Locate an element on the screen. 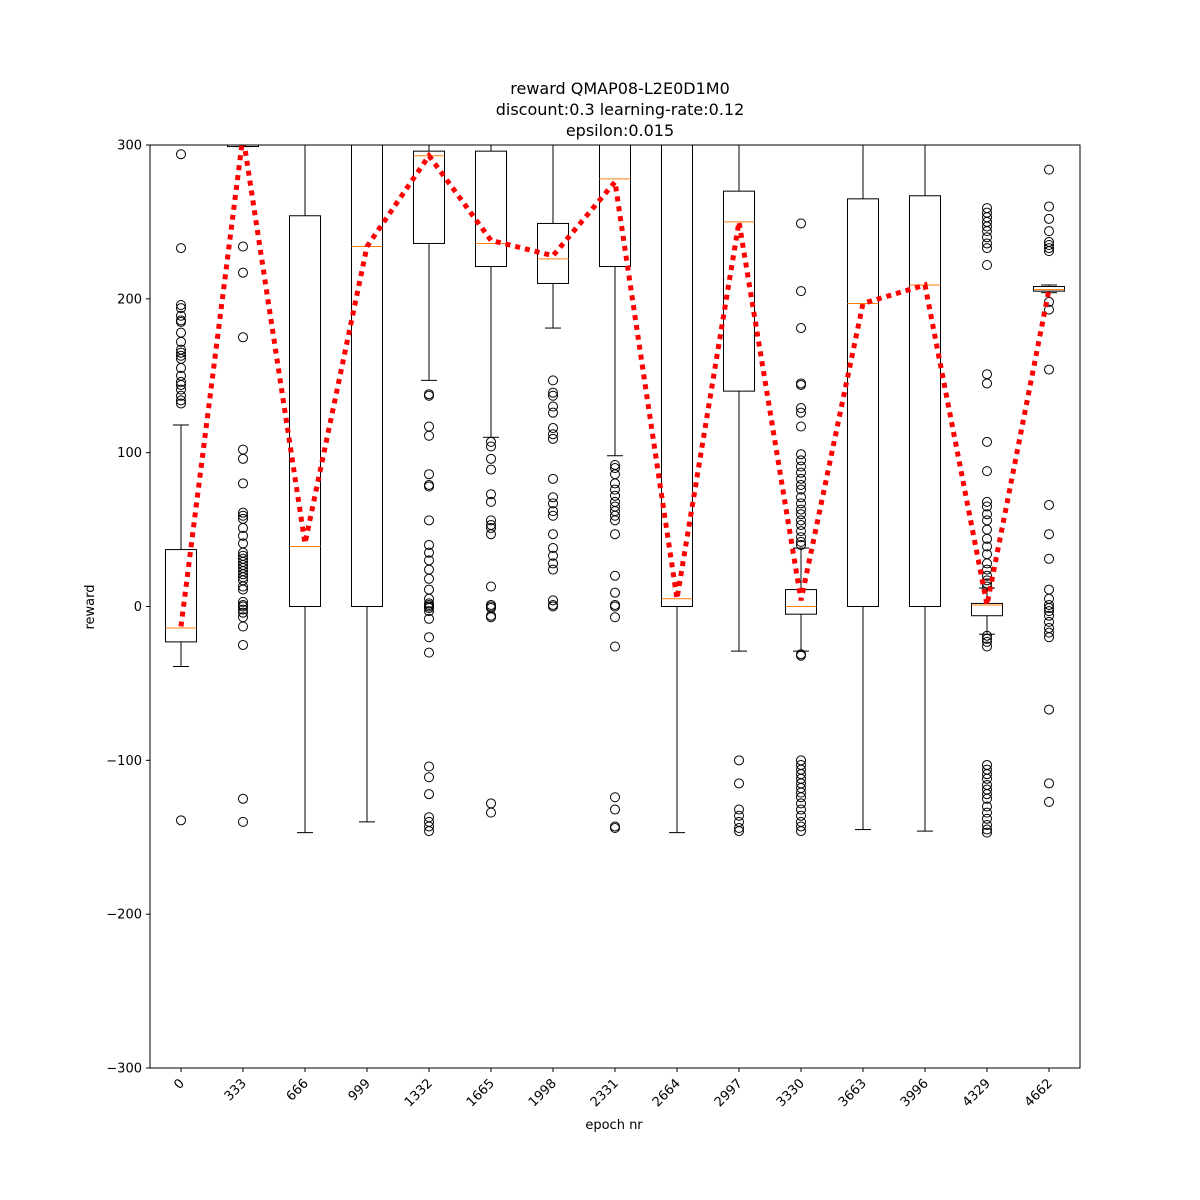 The height and width of the screenshot is (1200, 1200). chart-title-line-3: epsilon:0.015 is located at coordinates (620, 130).